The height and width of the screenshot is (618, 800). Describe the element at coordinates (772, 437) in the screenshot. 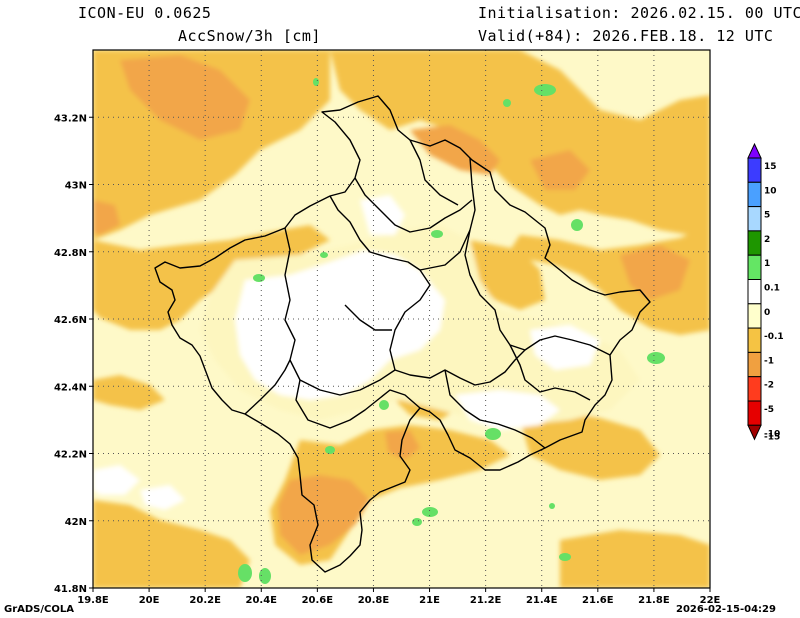

I see `colorbar-label: -15` at that location.